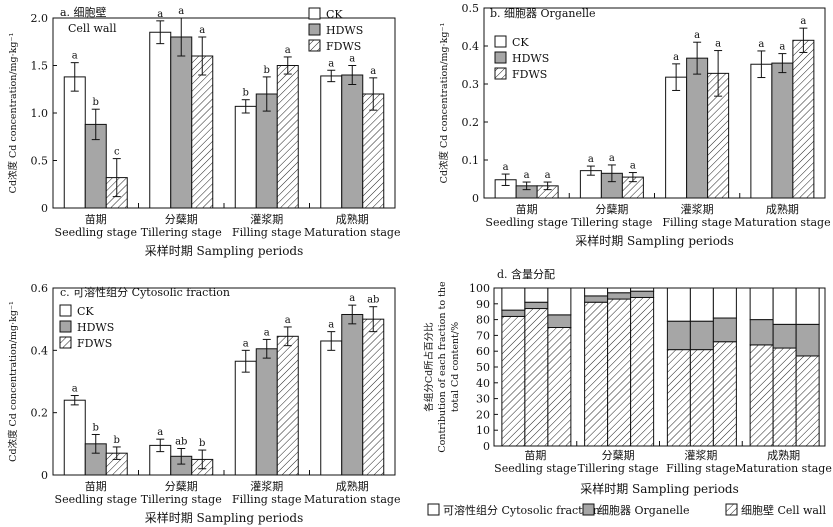 This screenshot has width=833, height=527. What do you see at coordinates (471, 160) in the screenshot?
I see `y-tick-label: 0.1` at bounding box center [471, 160].